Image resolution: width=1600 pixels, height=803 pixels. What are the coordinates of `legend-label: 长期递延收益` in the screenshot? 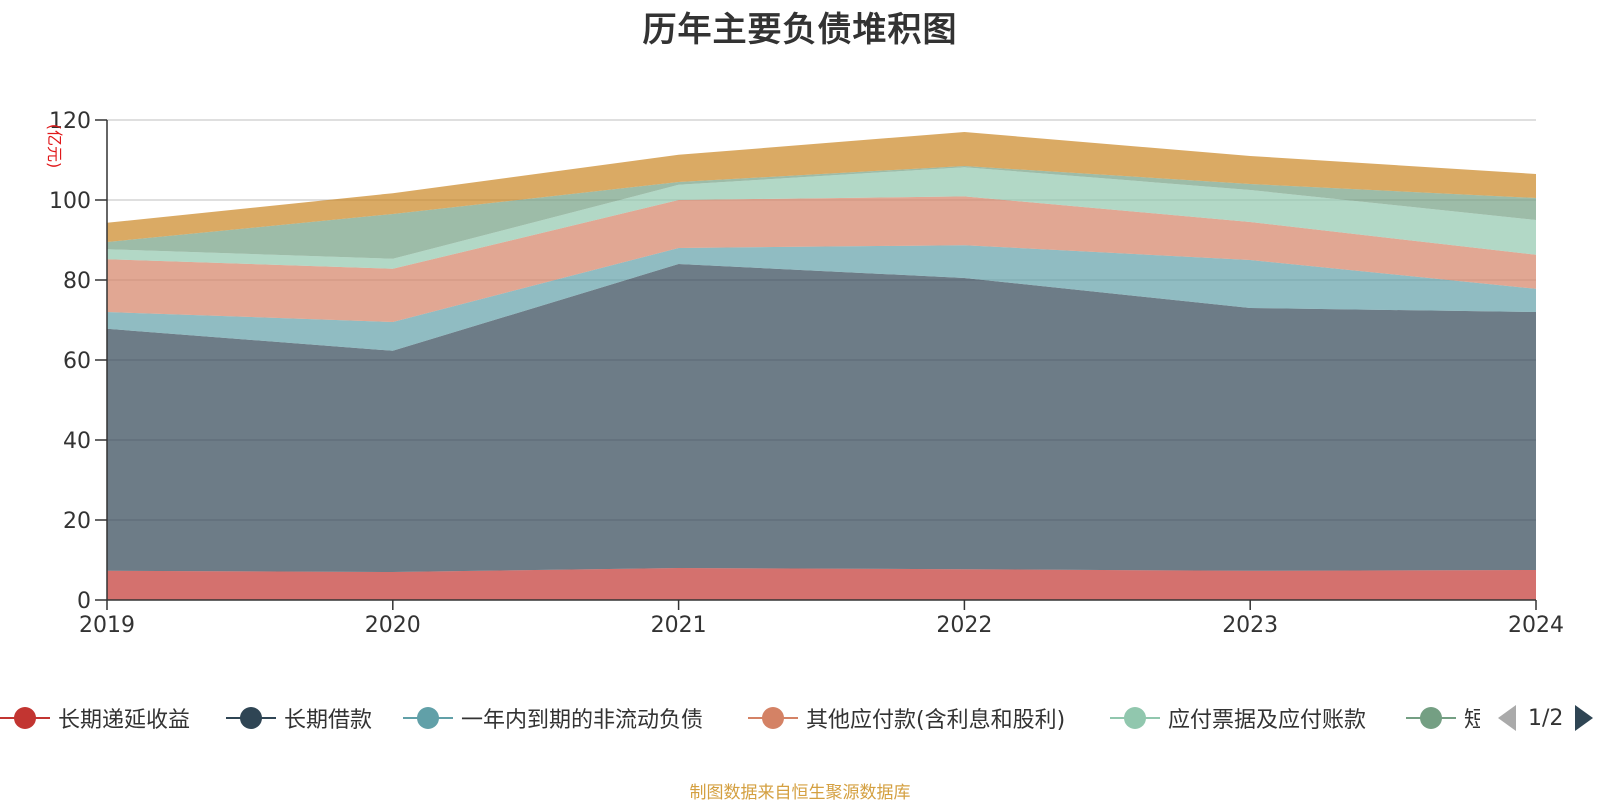 It's located at (124, 720).